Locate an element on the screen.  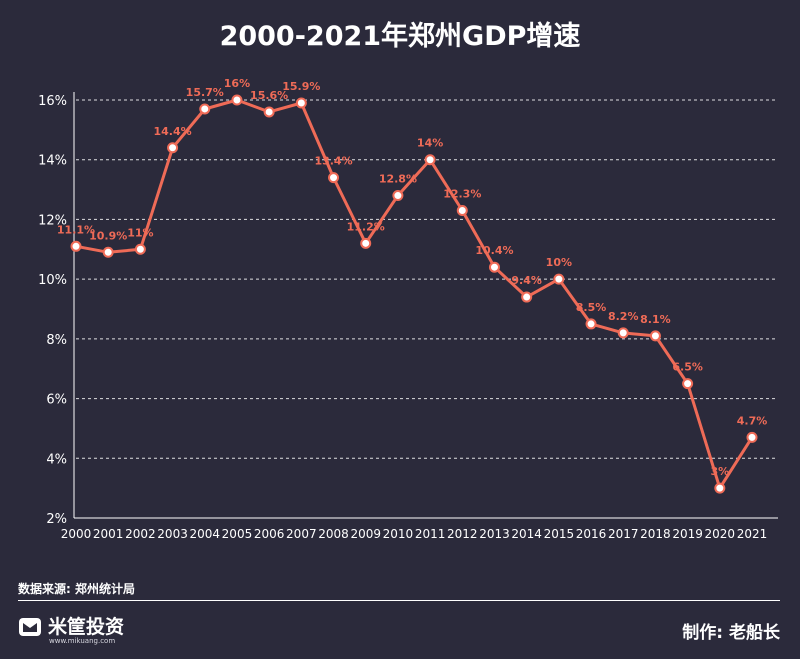
mikuang-logo-icon is located at coordinates (30, 627).